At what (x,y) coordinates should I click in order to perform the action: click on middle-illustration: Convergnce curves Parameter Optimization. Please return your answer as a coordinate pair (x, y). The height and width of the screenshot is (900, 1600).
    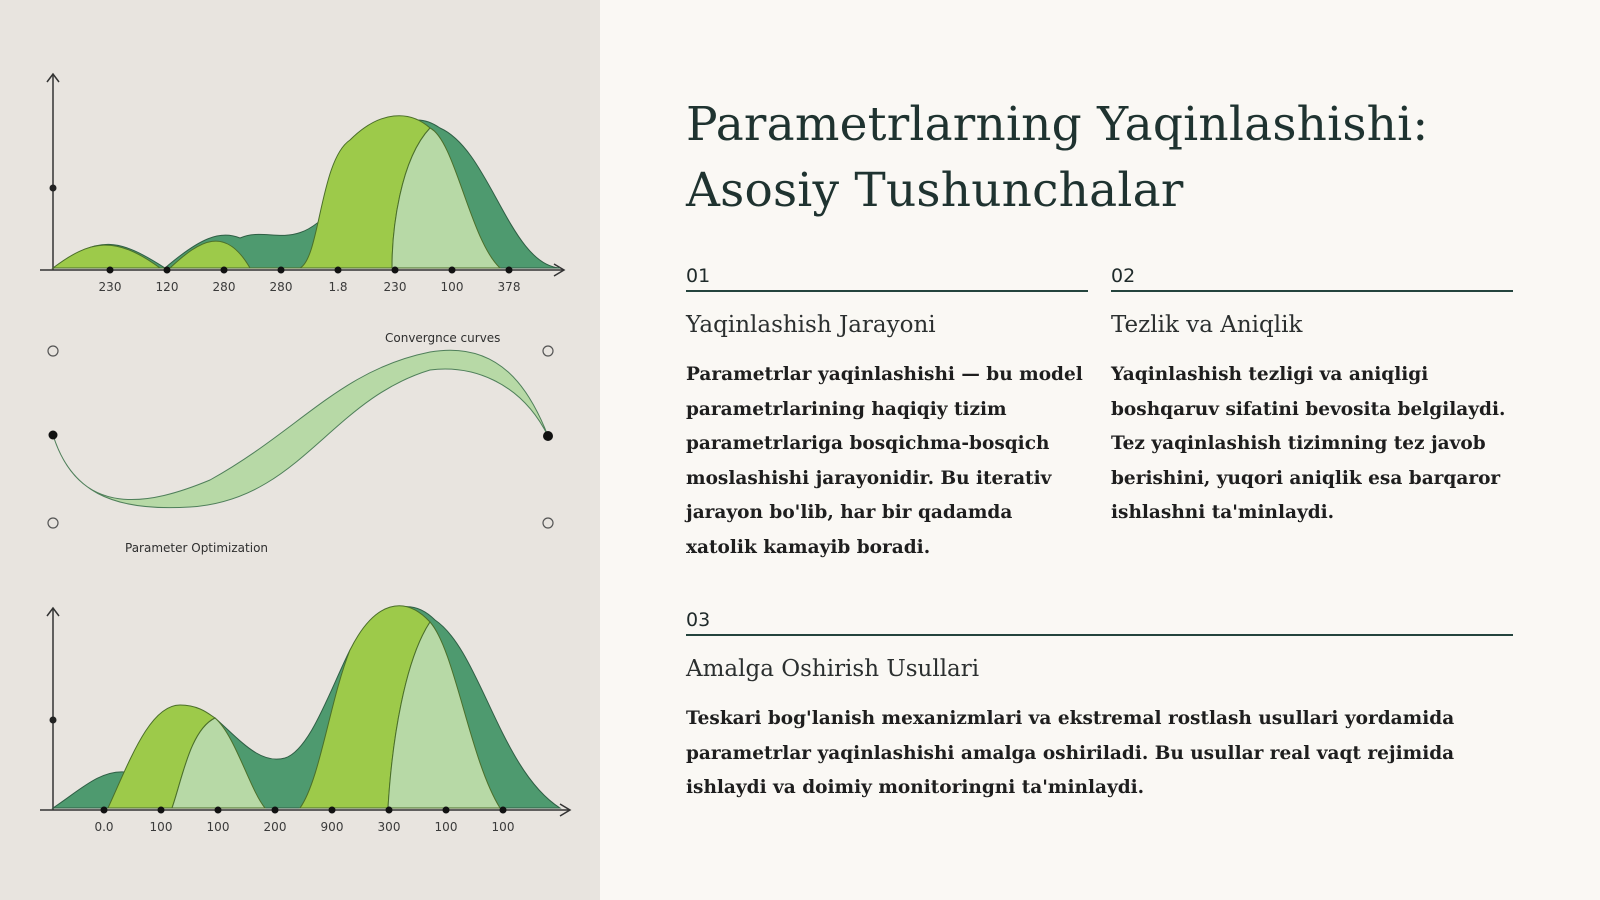
    Looking at the image, I should click on (300, 443).